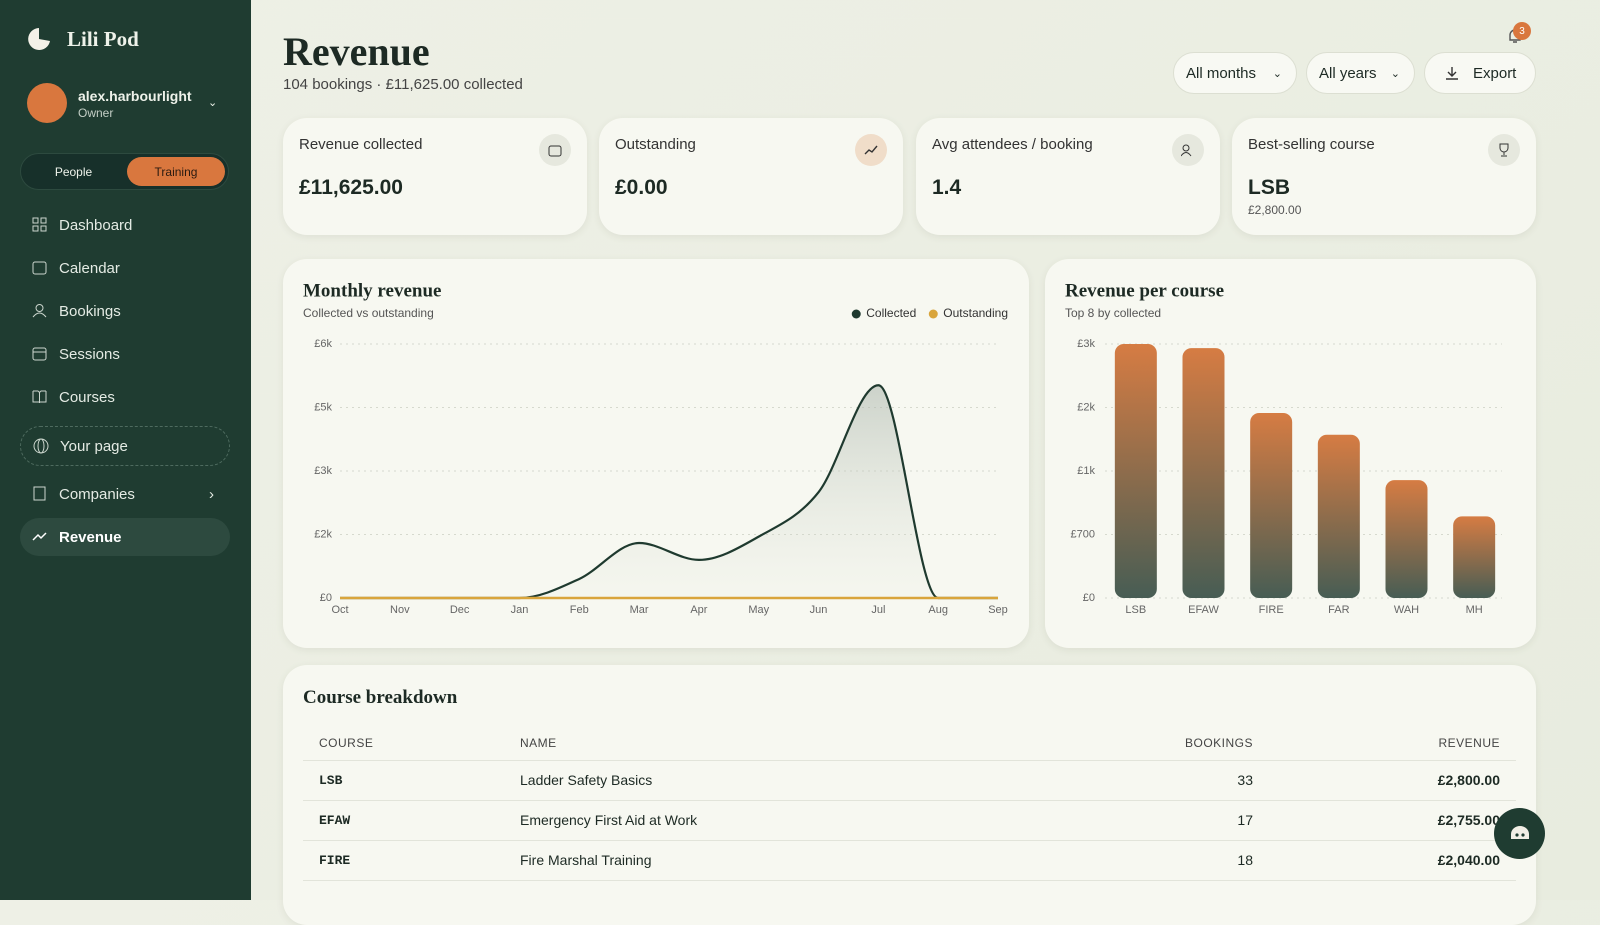 The image size is (1600, 925). I want to click on legend-label: Outstanding, so click(975, 313).